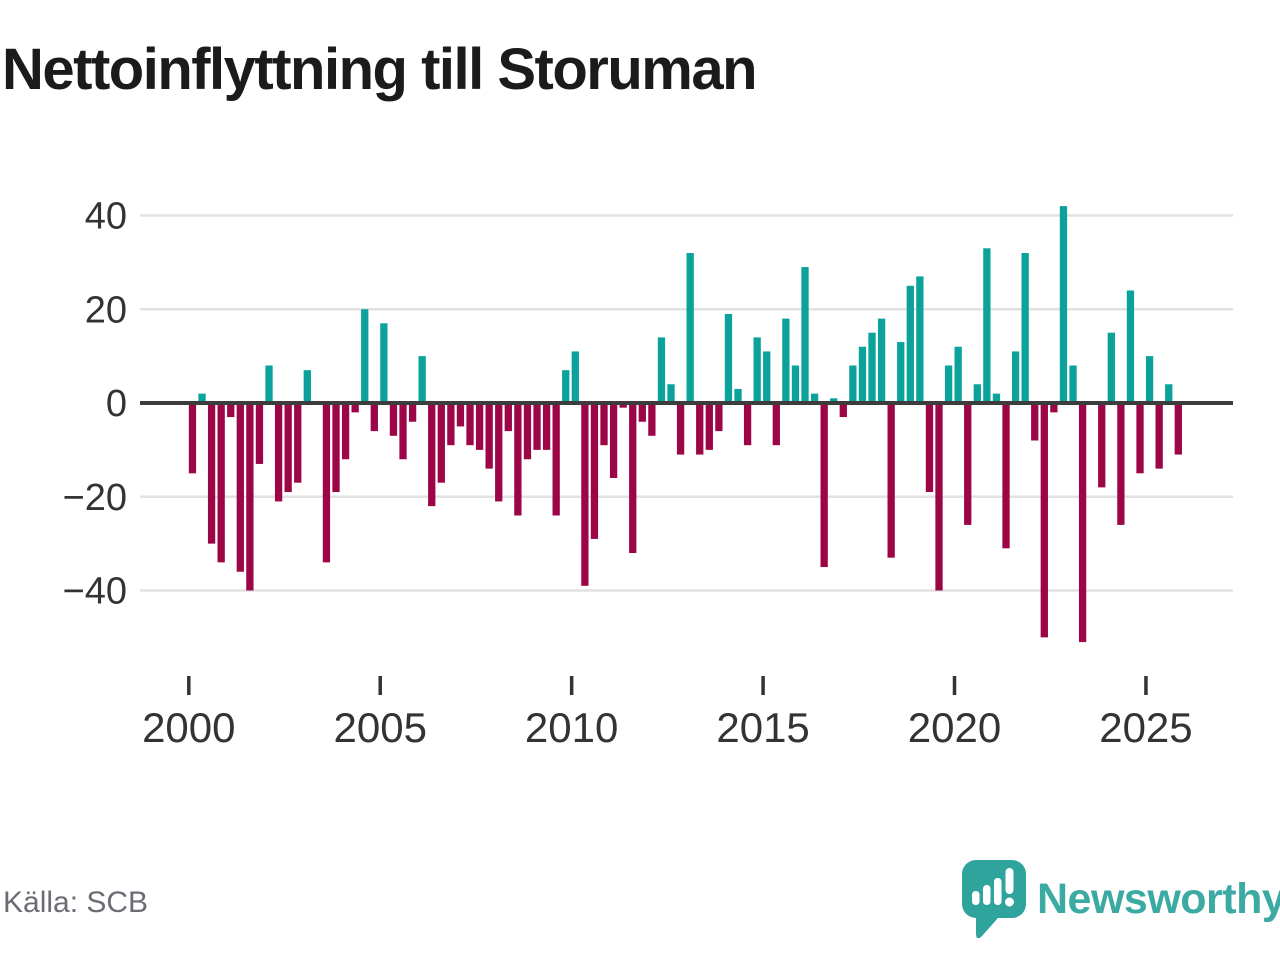 The image size is (1280, 960). Describe the element at coordinates (202, 398) in the screenshot. I see `bar-2000-q2` at that location.